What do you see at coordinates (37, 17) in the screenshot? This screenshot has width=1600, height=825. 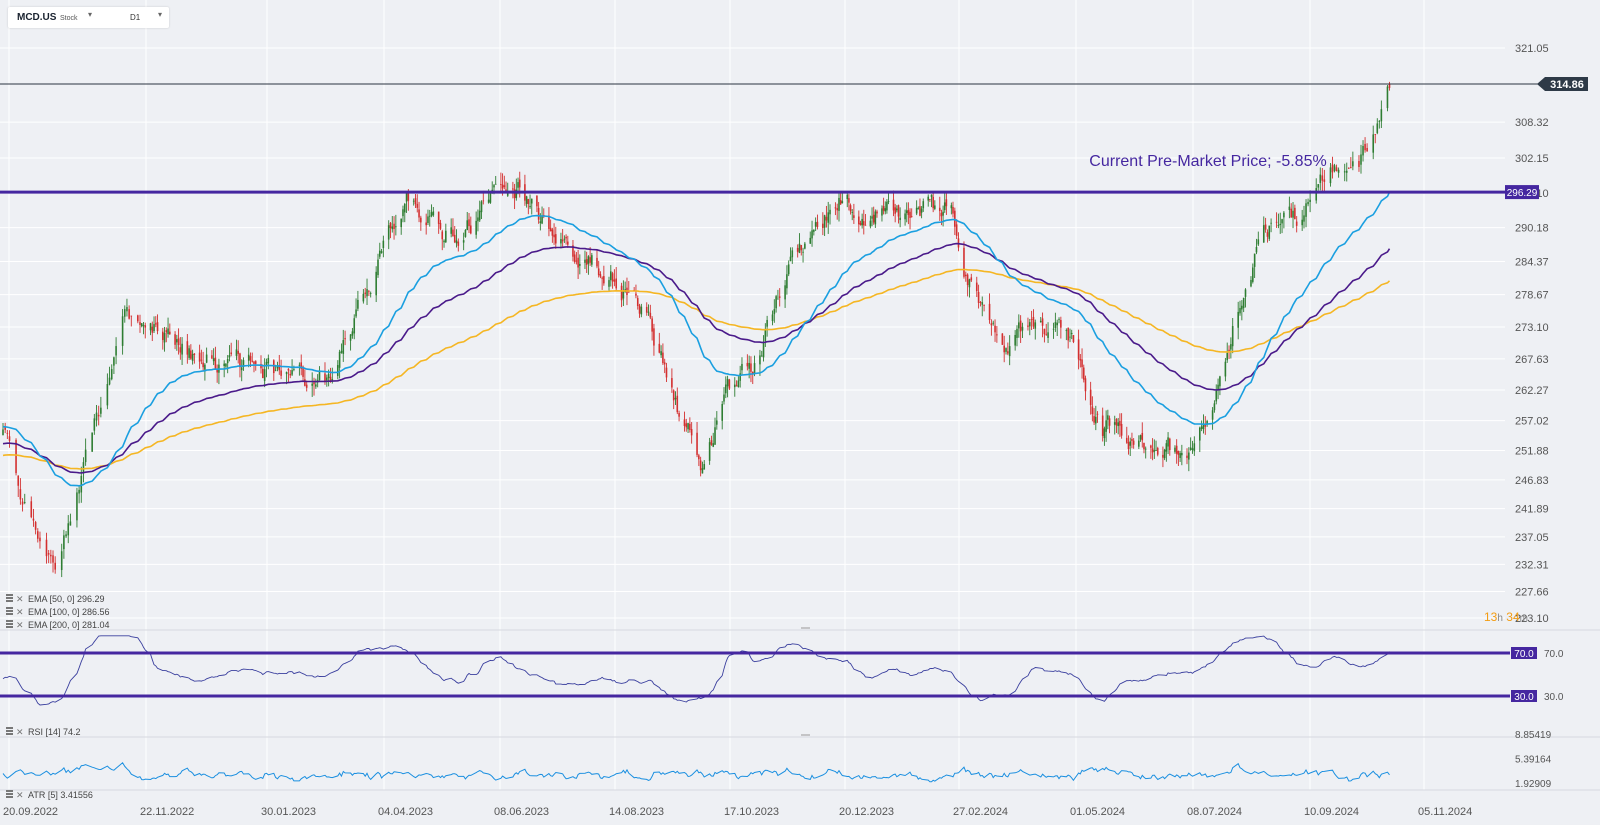 I see `symbol-name: MCD.US` at bounding box center [37, 17].